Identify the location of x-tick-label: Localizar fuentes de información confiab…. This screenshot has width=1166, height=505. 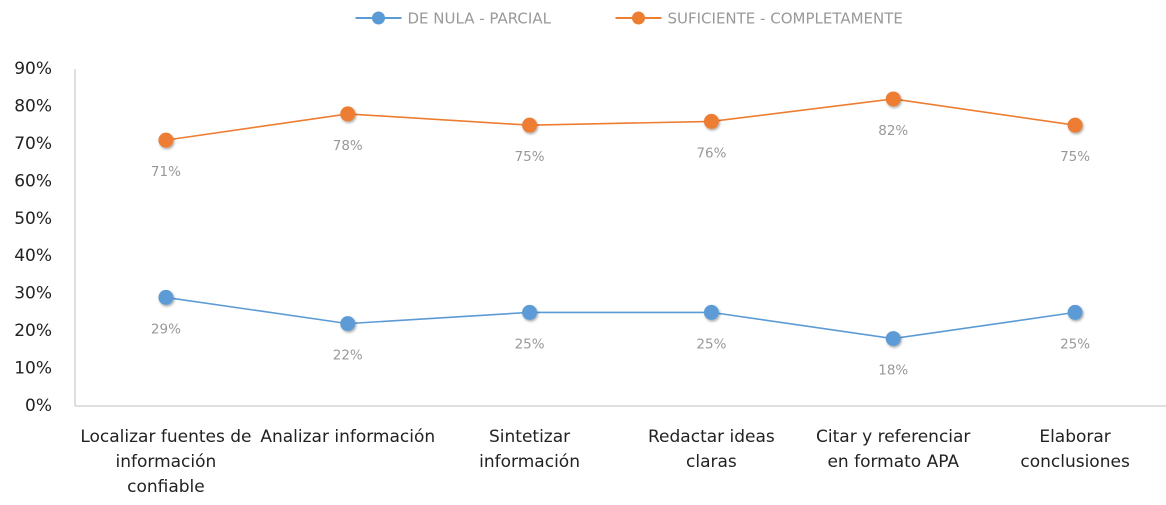
(166, 462).